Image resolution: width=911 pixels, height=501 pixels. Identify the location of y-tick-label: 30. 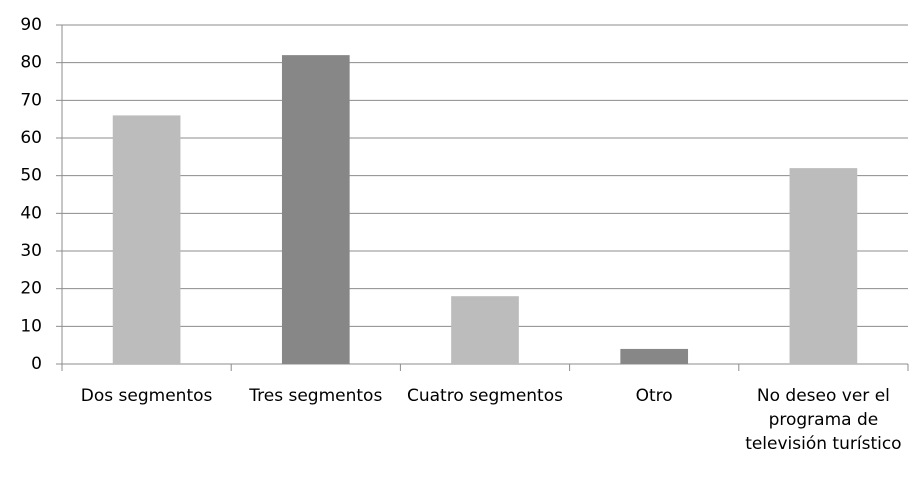
(31, 251).